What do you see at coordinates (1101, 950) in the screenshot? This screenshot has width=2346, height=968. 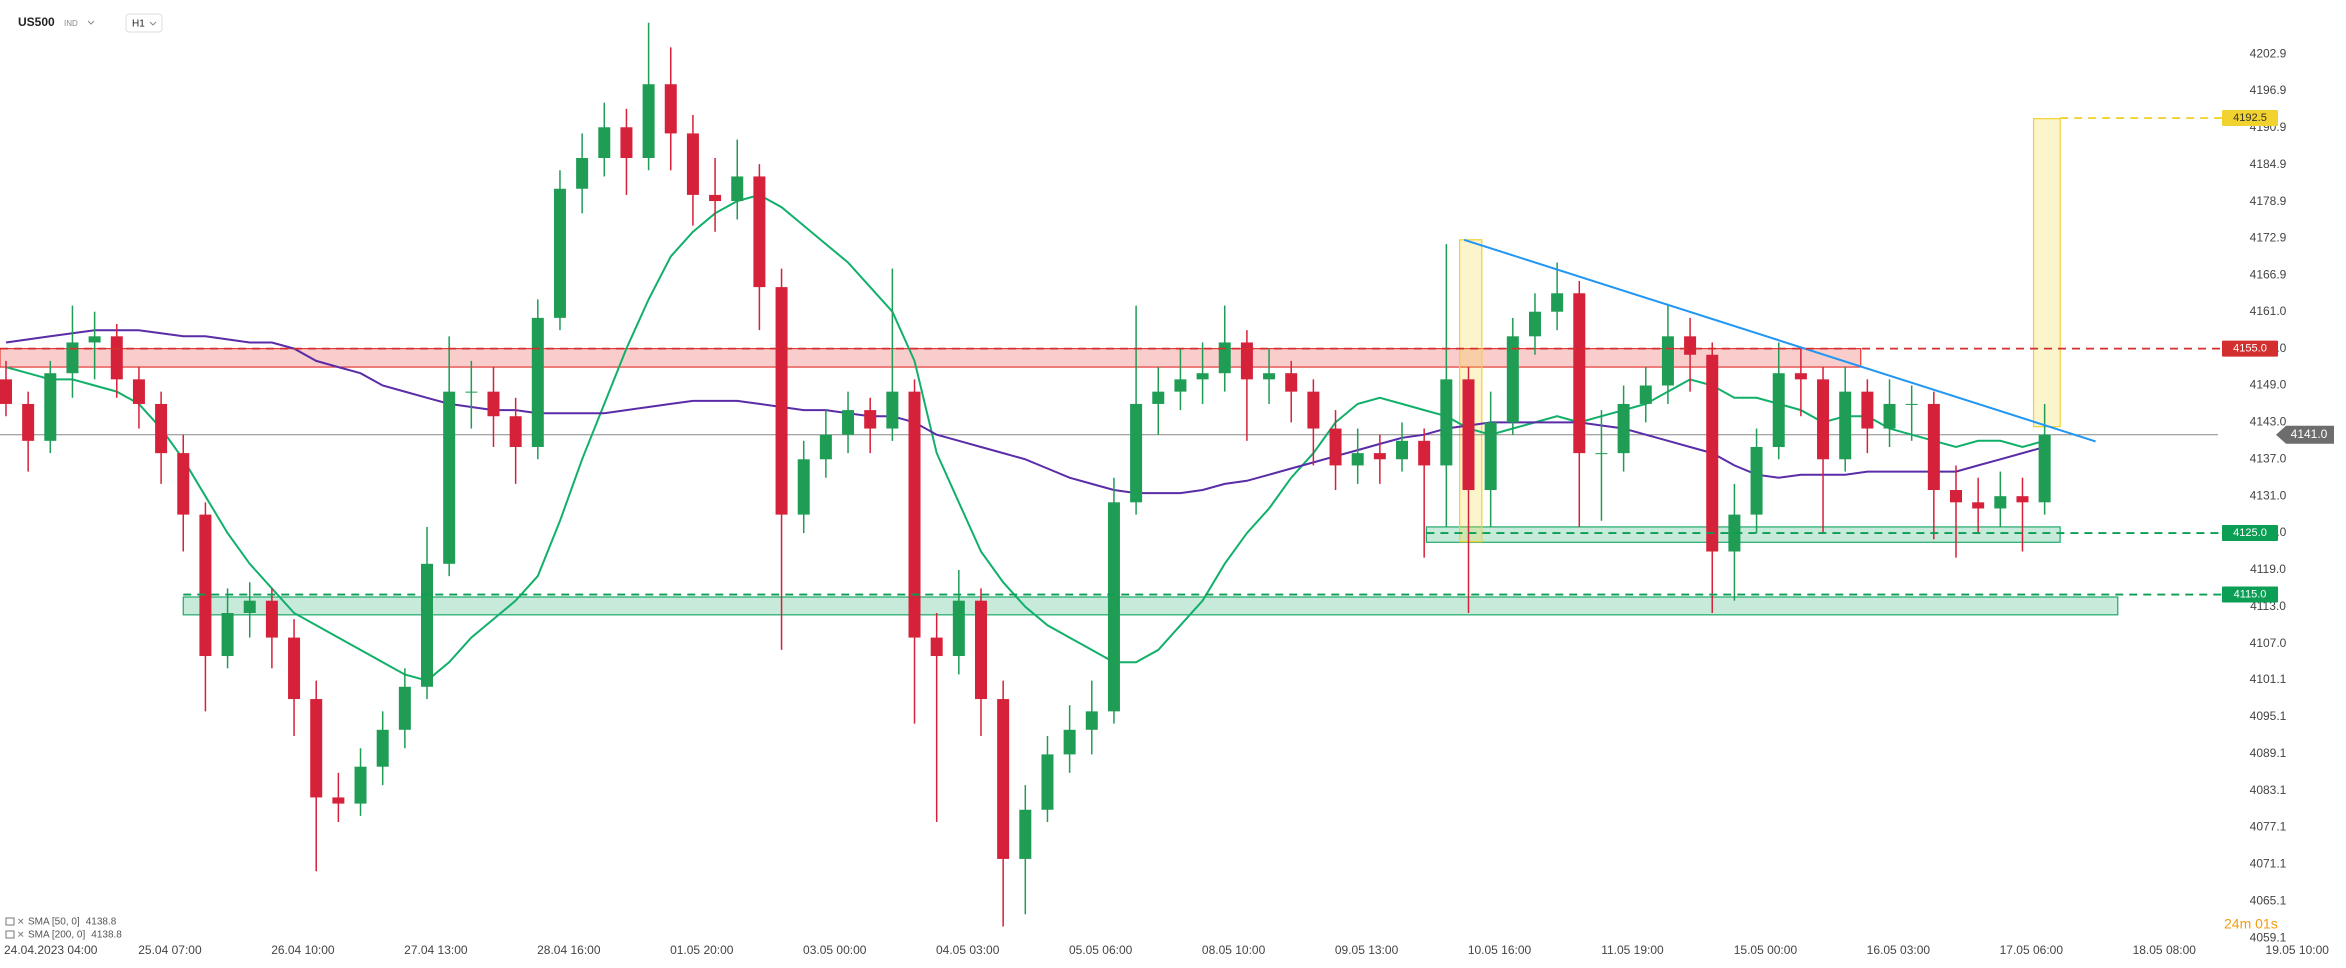 I see `x-tick-label: 05.05 06:00` at bounding box center [1101, 950].